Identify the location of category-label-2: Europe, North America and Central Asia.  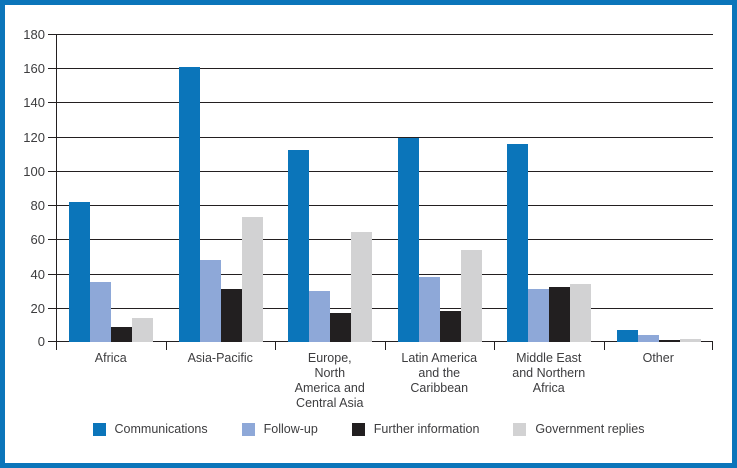
(329, 380).